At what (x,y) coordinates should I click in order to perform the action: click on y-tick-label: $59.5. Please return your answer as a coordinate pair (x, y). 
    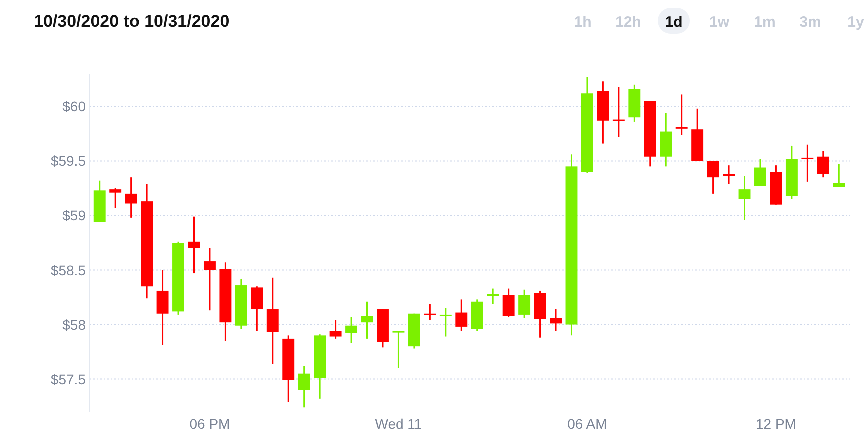
    Looking at the image, I should click on (68, 161).